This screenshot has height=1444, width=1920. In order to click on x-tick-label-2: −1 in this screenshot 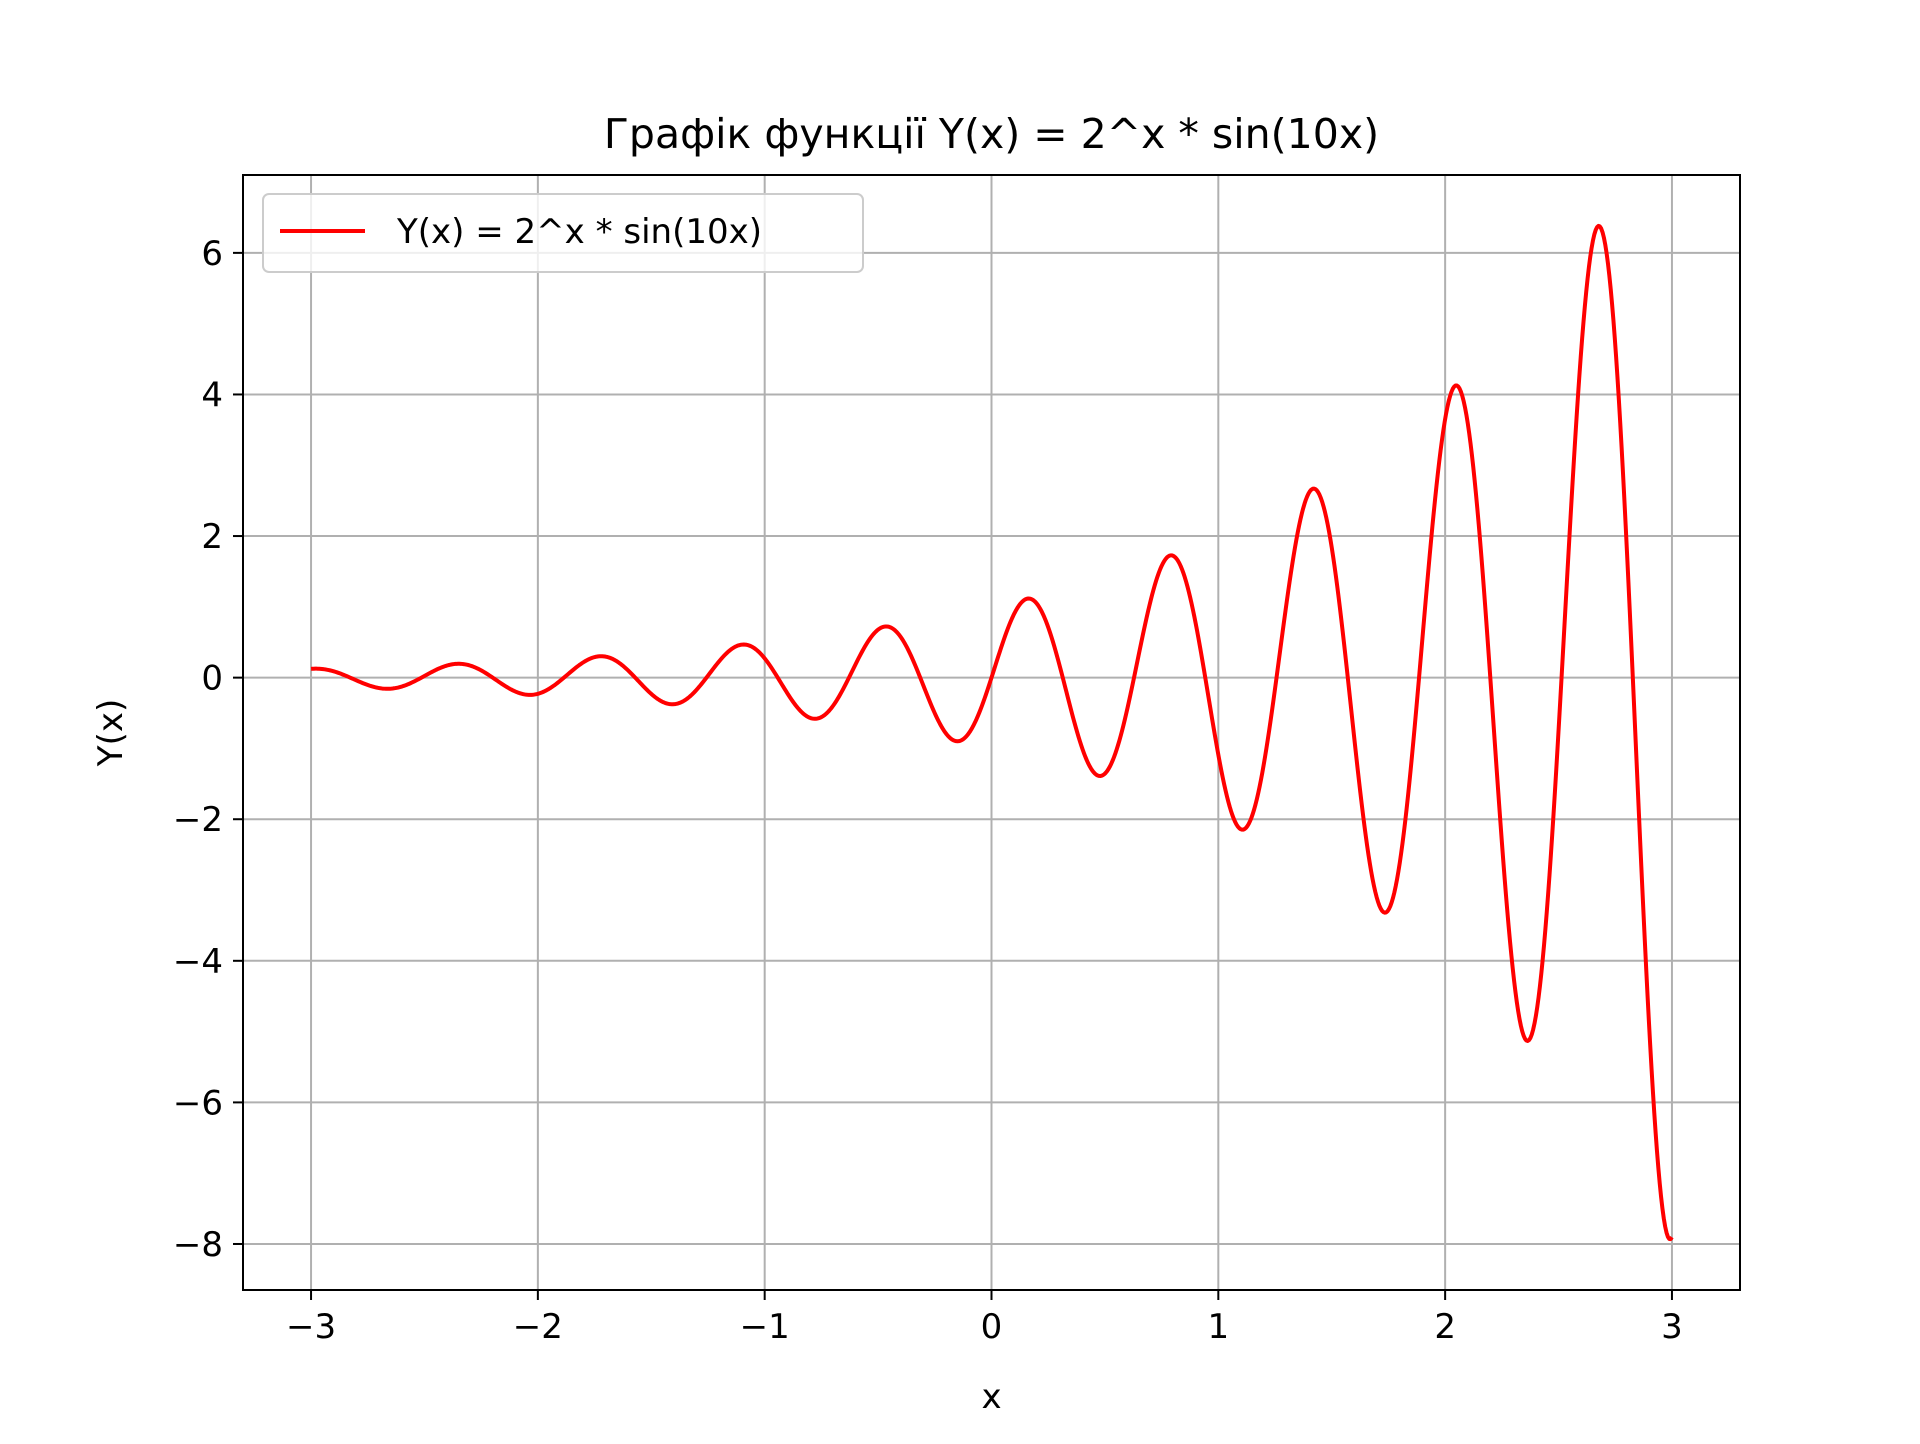, I will do `click(765, 1327)`.